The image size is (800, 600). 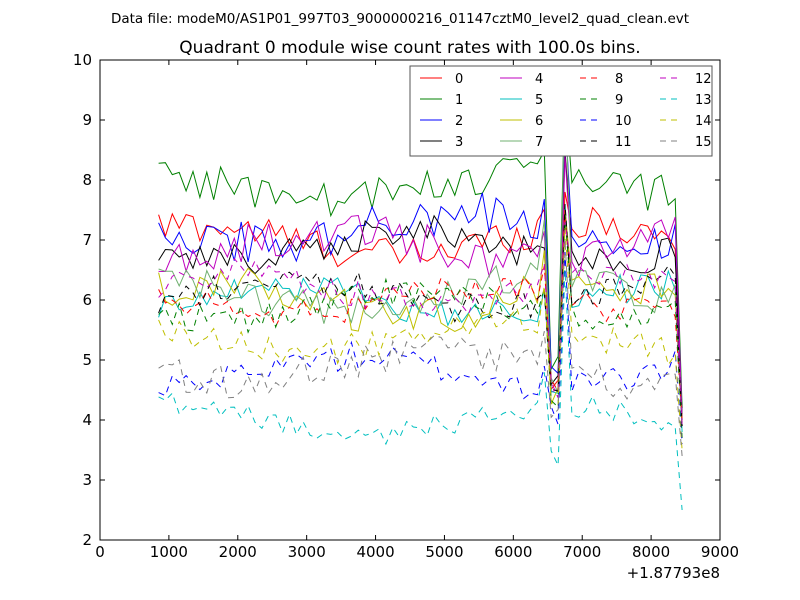 I want to click on legend-label-14: 14, so click(x=703, y=121).